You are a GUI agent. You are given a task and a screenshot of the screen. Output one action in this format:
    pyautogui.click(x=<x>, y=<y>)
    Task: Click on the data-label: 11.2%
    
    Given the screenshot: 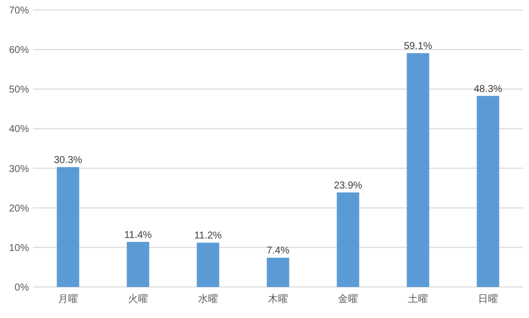 What is the action you would take?
    pyautogui.click(x=208, y=236)
    